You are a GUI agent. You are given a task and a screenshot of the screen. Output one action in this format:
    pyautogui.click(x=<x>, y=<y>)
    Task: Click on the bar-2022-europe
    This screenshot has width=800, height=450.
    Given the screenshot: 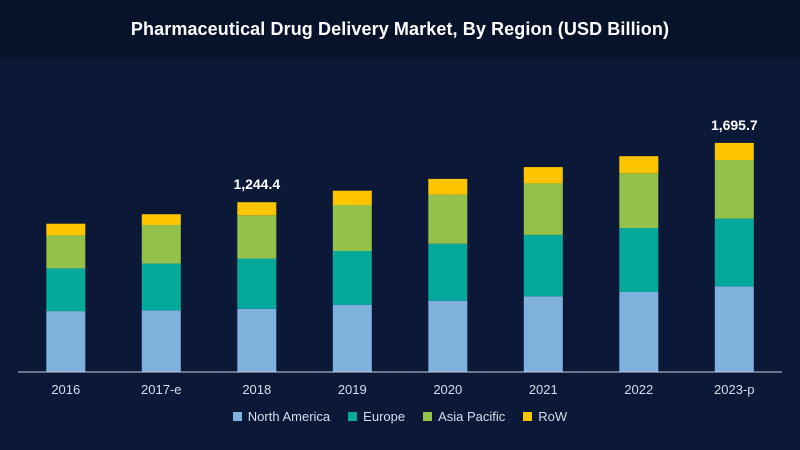 What is the action you would take?
    pyautogui.click(x=639, y=260)
    